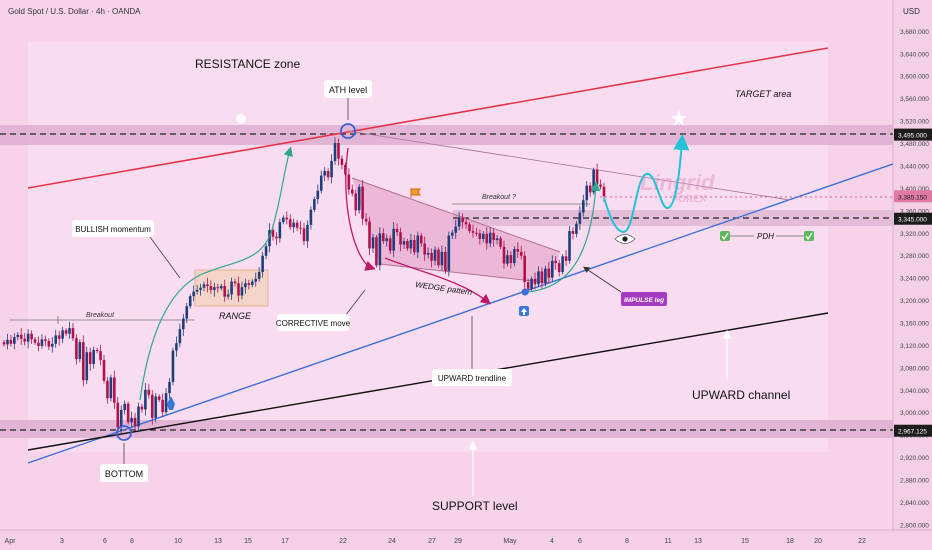 The width and height of the screenshot is (932, 550). What do you see at coordinates (914, 99) in the screenshot?
I see `price-tick-label: 3,560.000` at bounding box center [914, 99].